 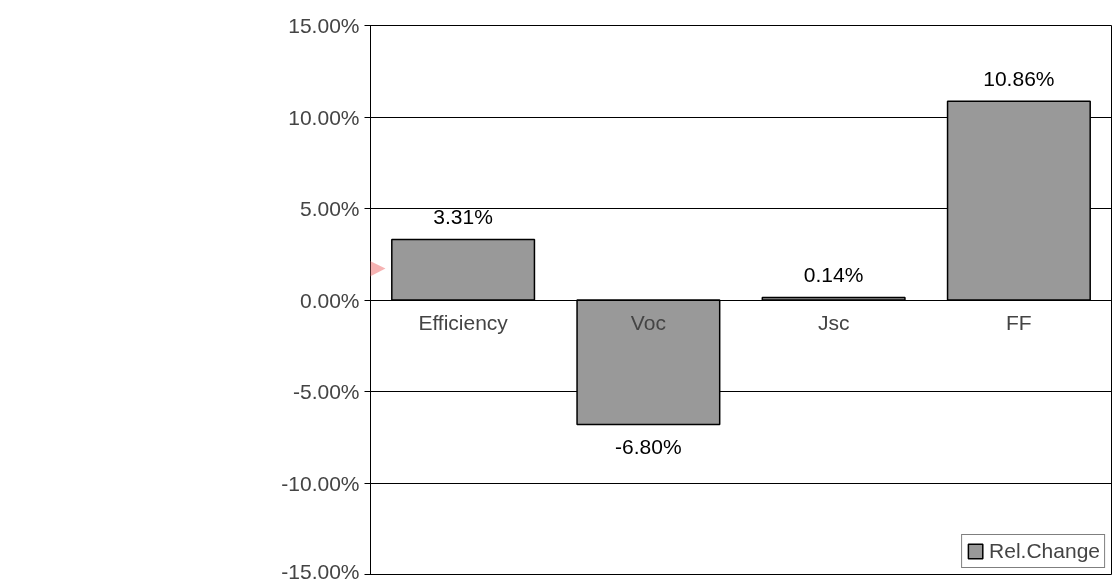 I want to click on y-tick-label: 0.00%, so click(x=329, y=300).